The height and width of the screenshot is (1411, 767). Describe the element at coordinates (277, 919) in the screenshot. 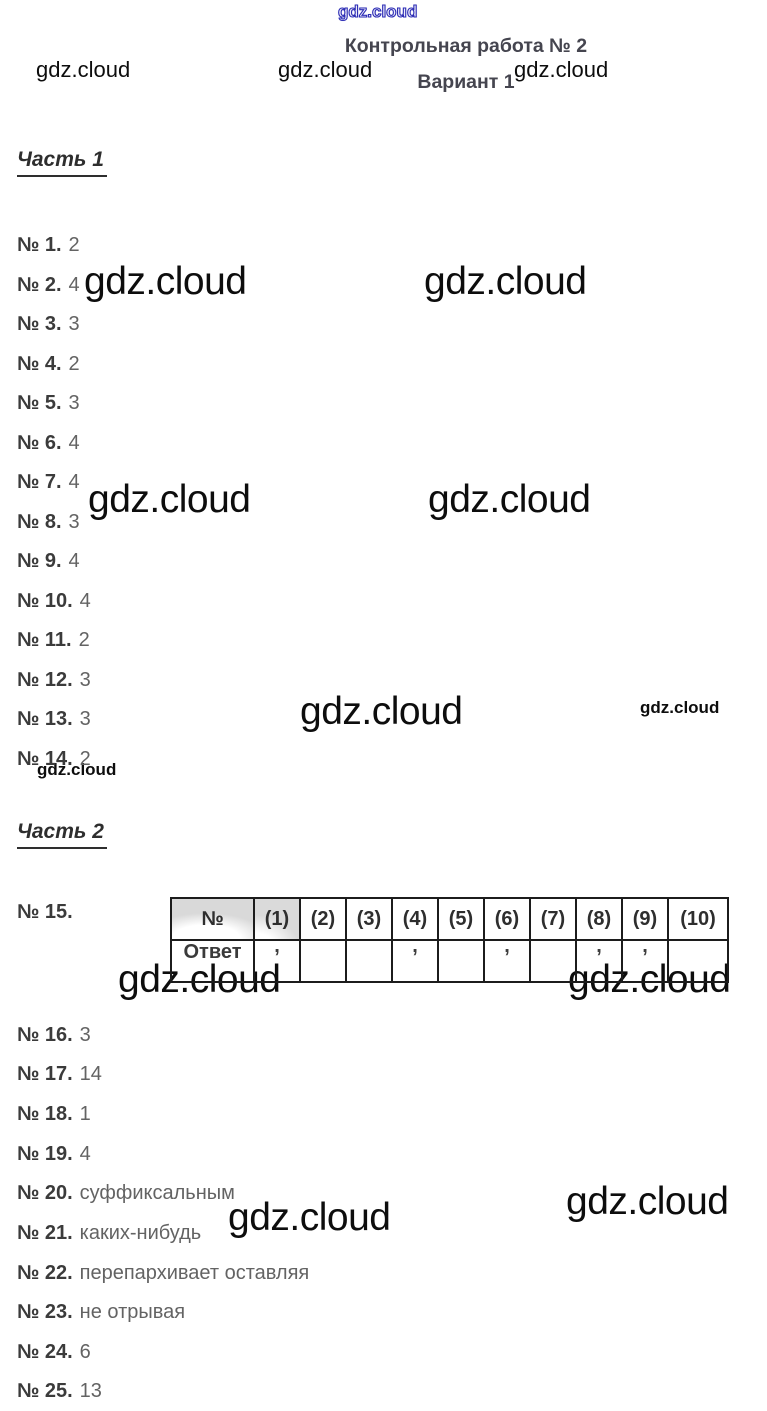

I see `col-header: (1)` at that location.